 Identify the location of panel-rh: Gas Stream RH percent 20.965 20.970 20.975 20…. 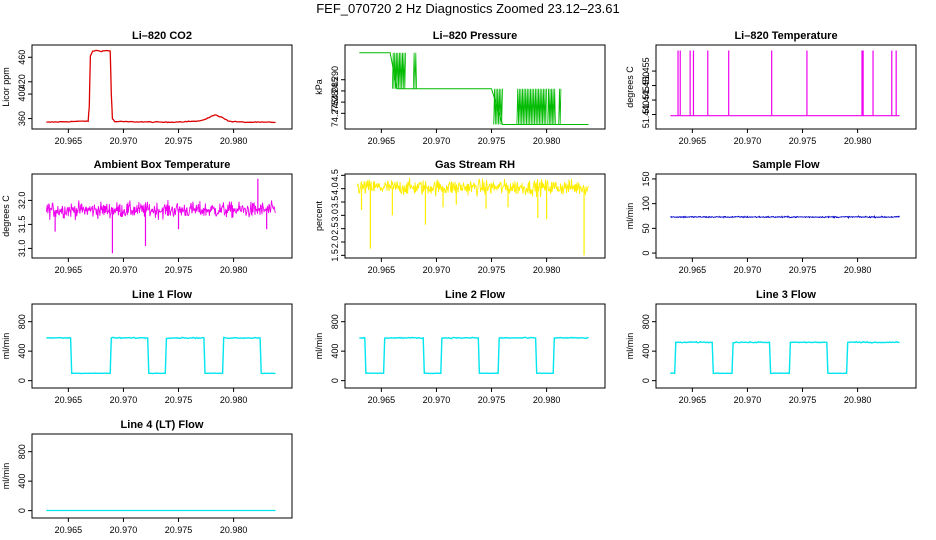
(460, 217).